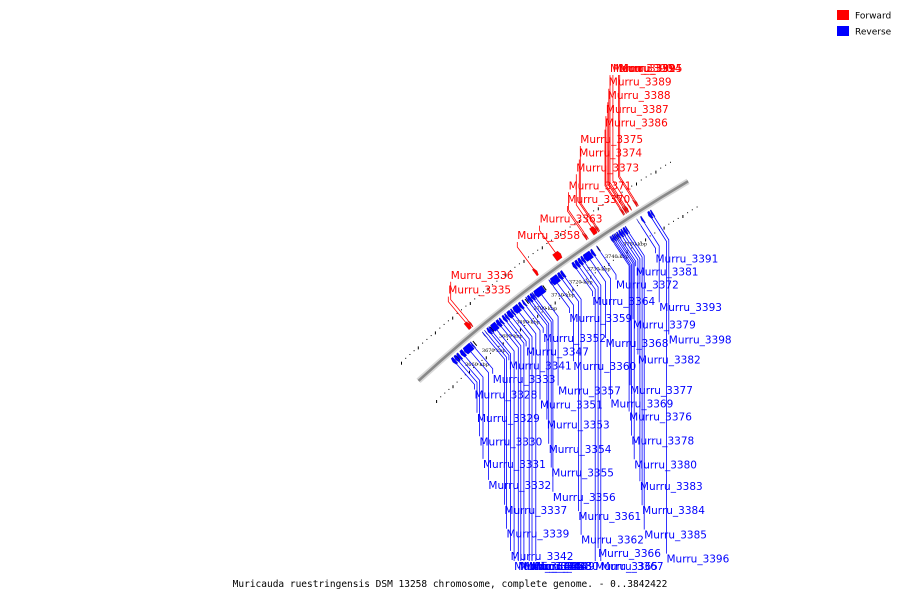  Describe the element at coordinates (636, 124) in the screenshot. I see `gene-label-murru-3386: Murru_3386` at that location.